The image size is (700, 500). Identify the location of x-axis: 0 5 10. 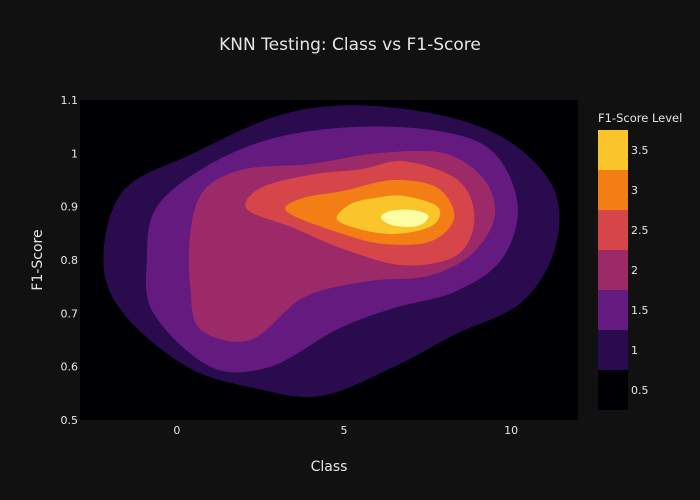
(345, 430).